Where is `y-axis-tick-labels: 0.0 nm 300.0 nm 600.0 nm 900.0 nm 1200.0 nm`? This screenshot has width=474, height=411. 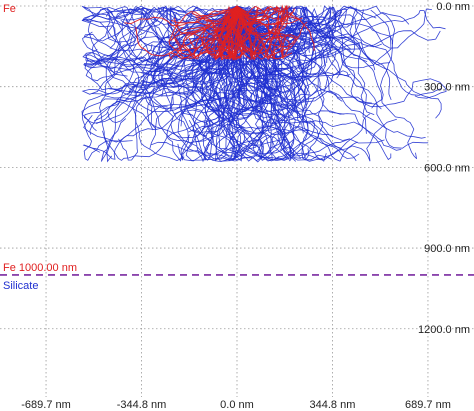
y-axis-tick-labels: 0.0 nm 300.0 nm 600.0 nm 900.0 nm 1200.0 nm is located at coordinates (444, 168).